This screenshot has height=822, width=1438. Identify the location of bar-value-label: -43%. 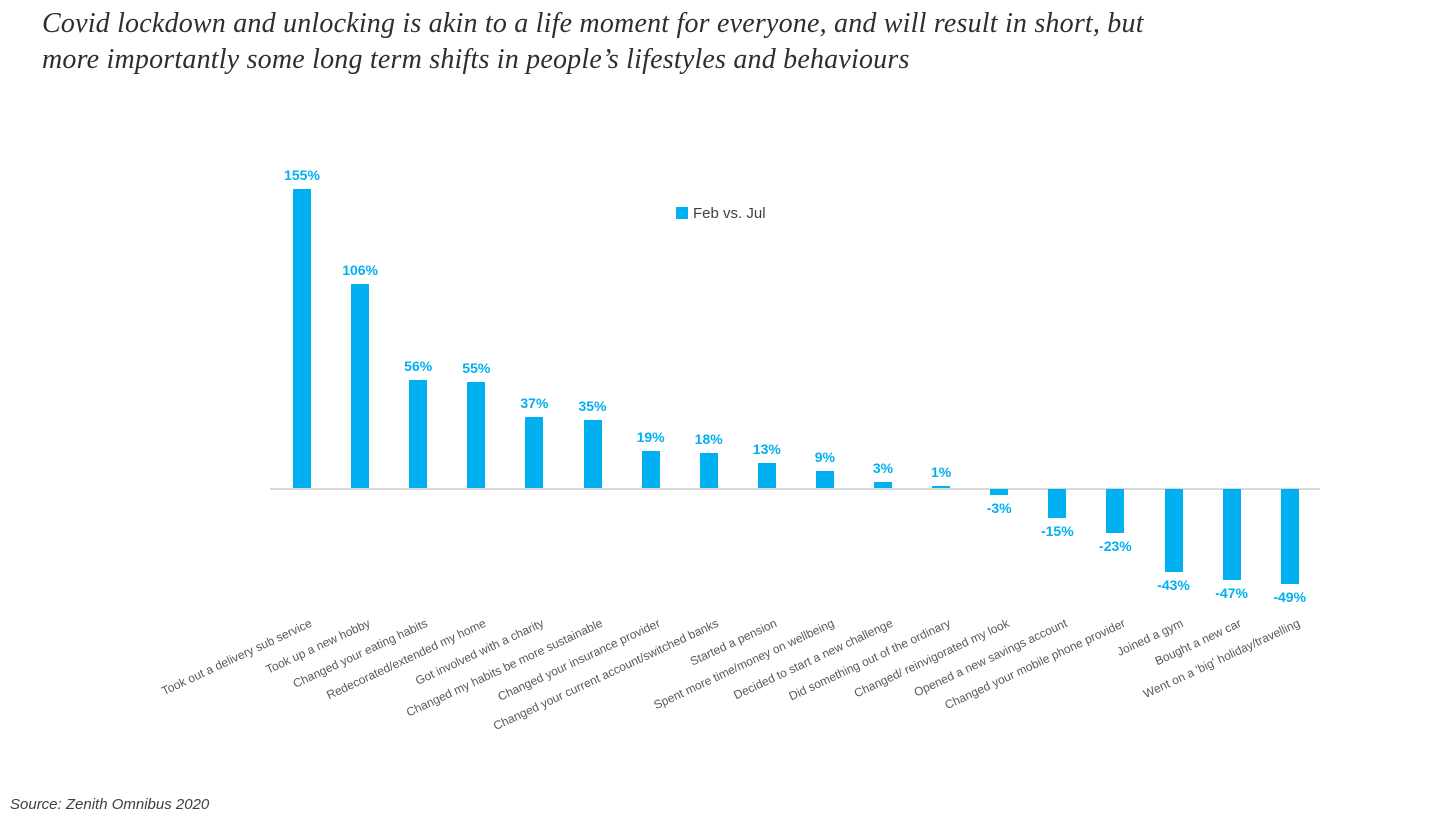
(1173, 584).